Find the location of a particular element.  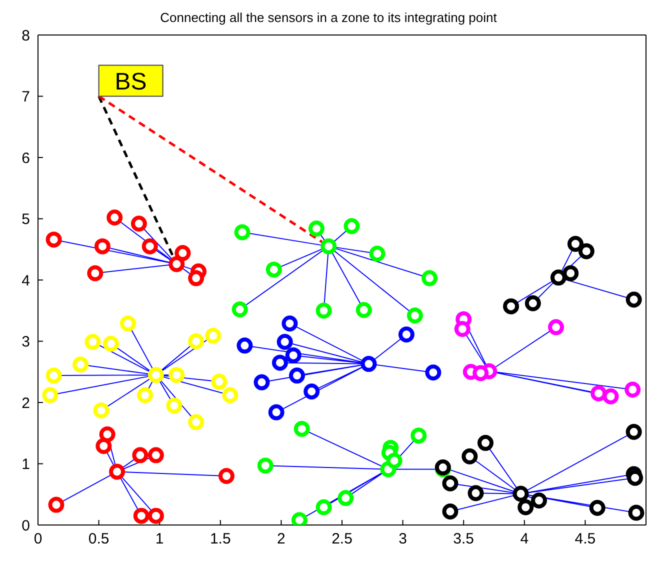

x-tick-label: 1 is located at coordinates (159, 539).